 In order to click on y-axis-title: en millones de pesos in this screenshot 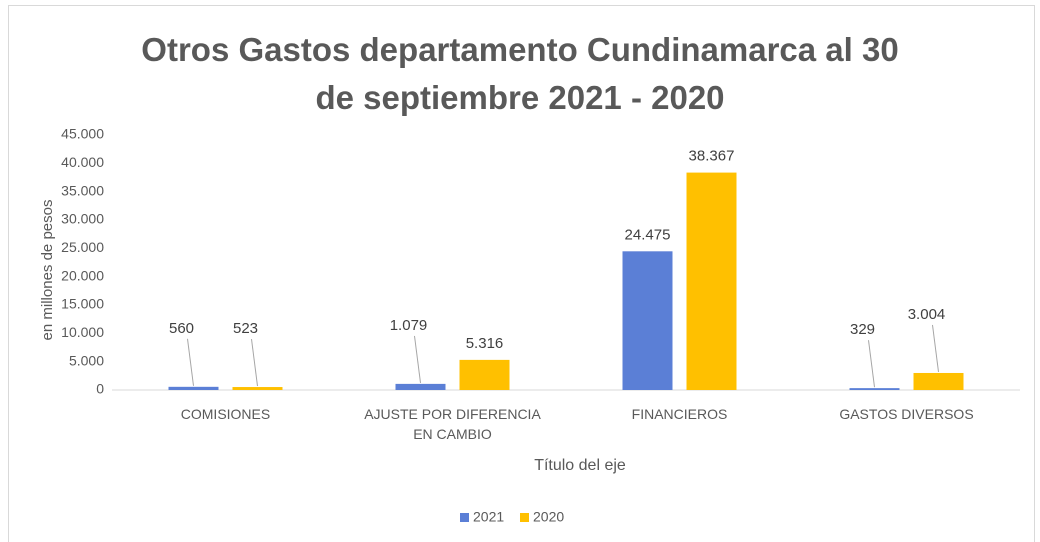, I will do `click(47, 270)`.